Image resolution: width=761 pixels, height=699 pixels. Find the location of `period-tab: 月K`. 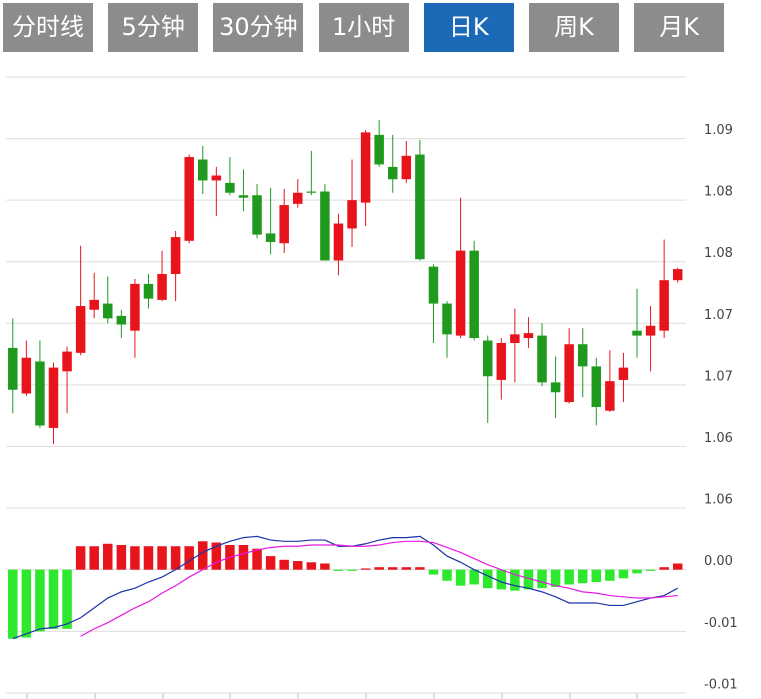

period-tab: 月K is located at coordinates (679, 27).